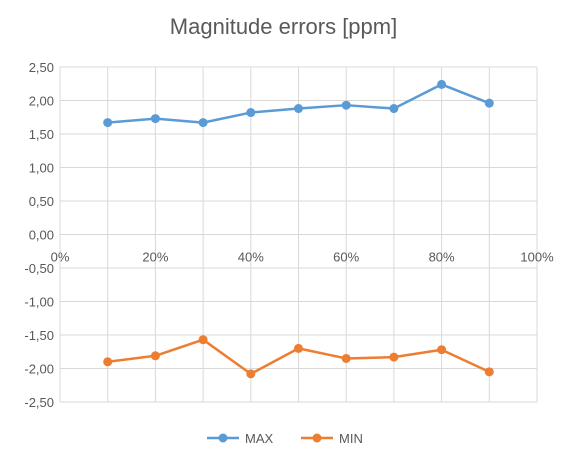 The height and width of the screenshot is (460, 567). What do you see at coordinates (346, 257) in the screenshot?
I see `x-tick-label: 60%` at bounding box center [346, 257].